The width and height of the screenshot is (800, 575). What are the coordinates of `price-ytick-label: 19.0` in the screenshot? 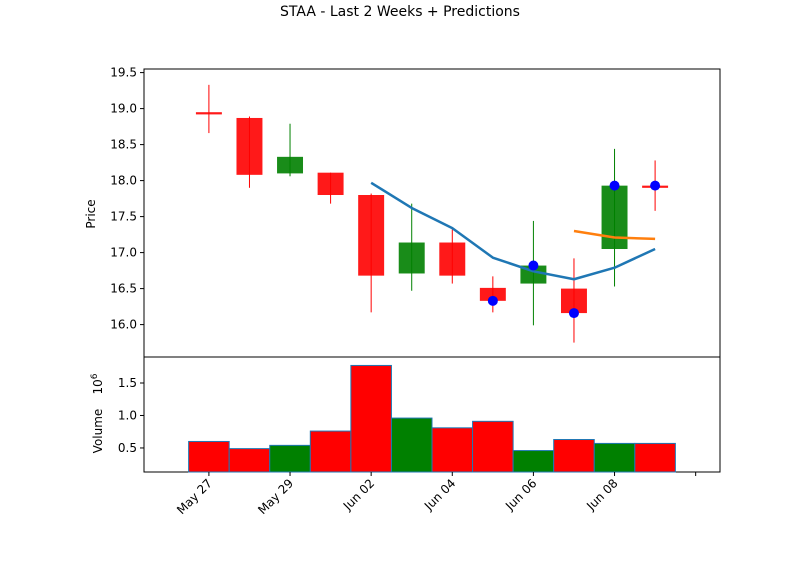 It's located at (123, 109).